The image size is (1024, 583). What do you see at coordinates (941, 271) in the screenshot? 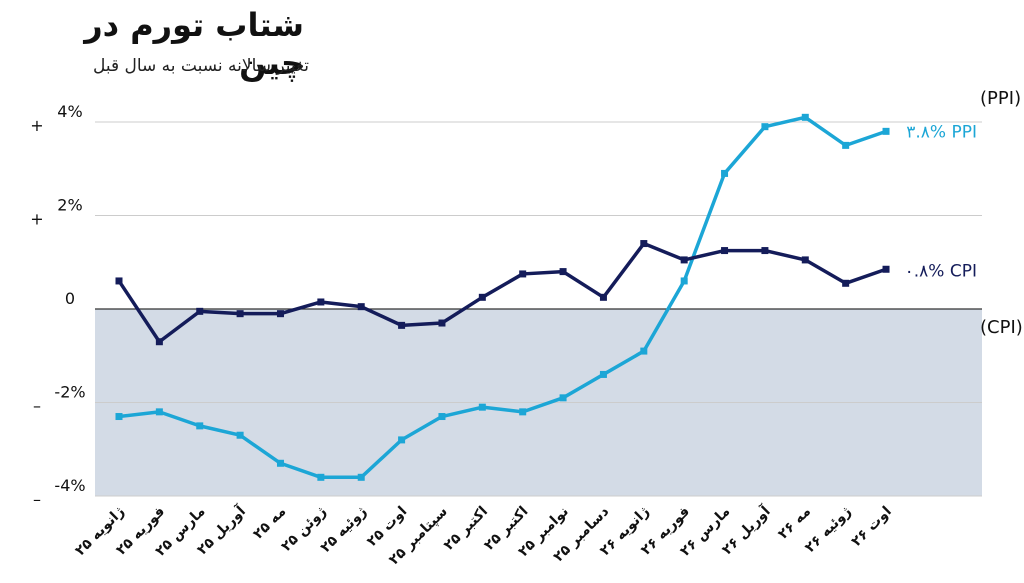
I see `cpi-end-label: ۰.۸% CPI` at bounding box center [941, 271].